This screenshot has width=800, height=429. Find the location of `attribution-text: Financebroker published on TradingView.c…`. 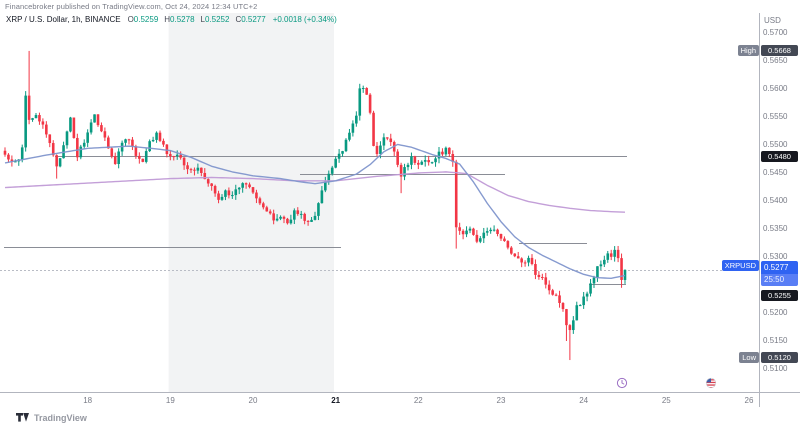

attribution-text: Financebroker published on TradingView.c… is located at coordinates (131, 6).